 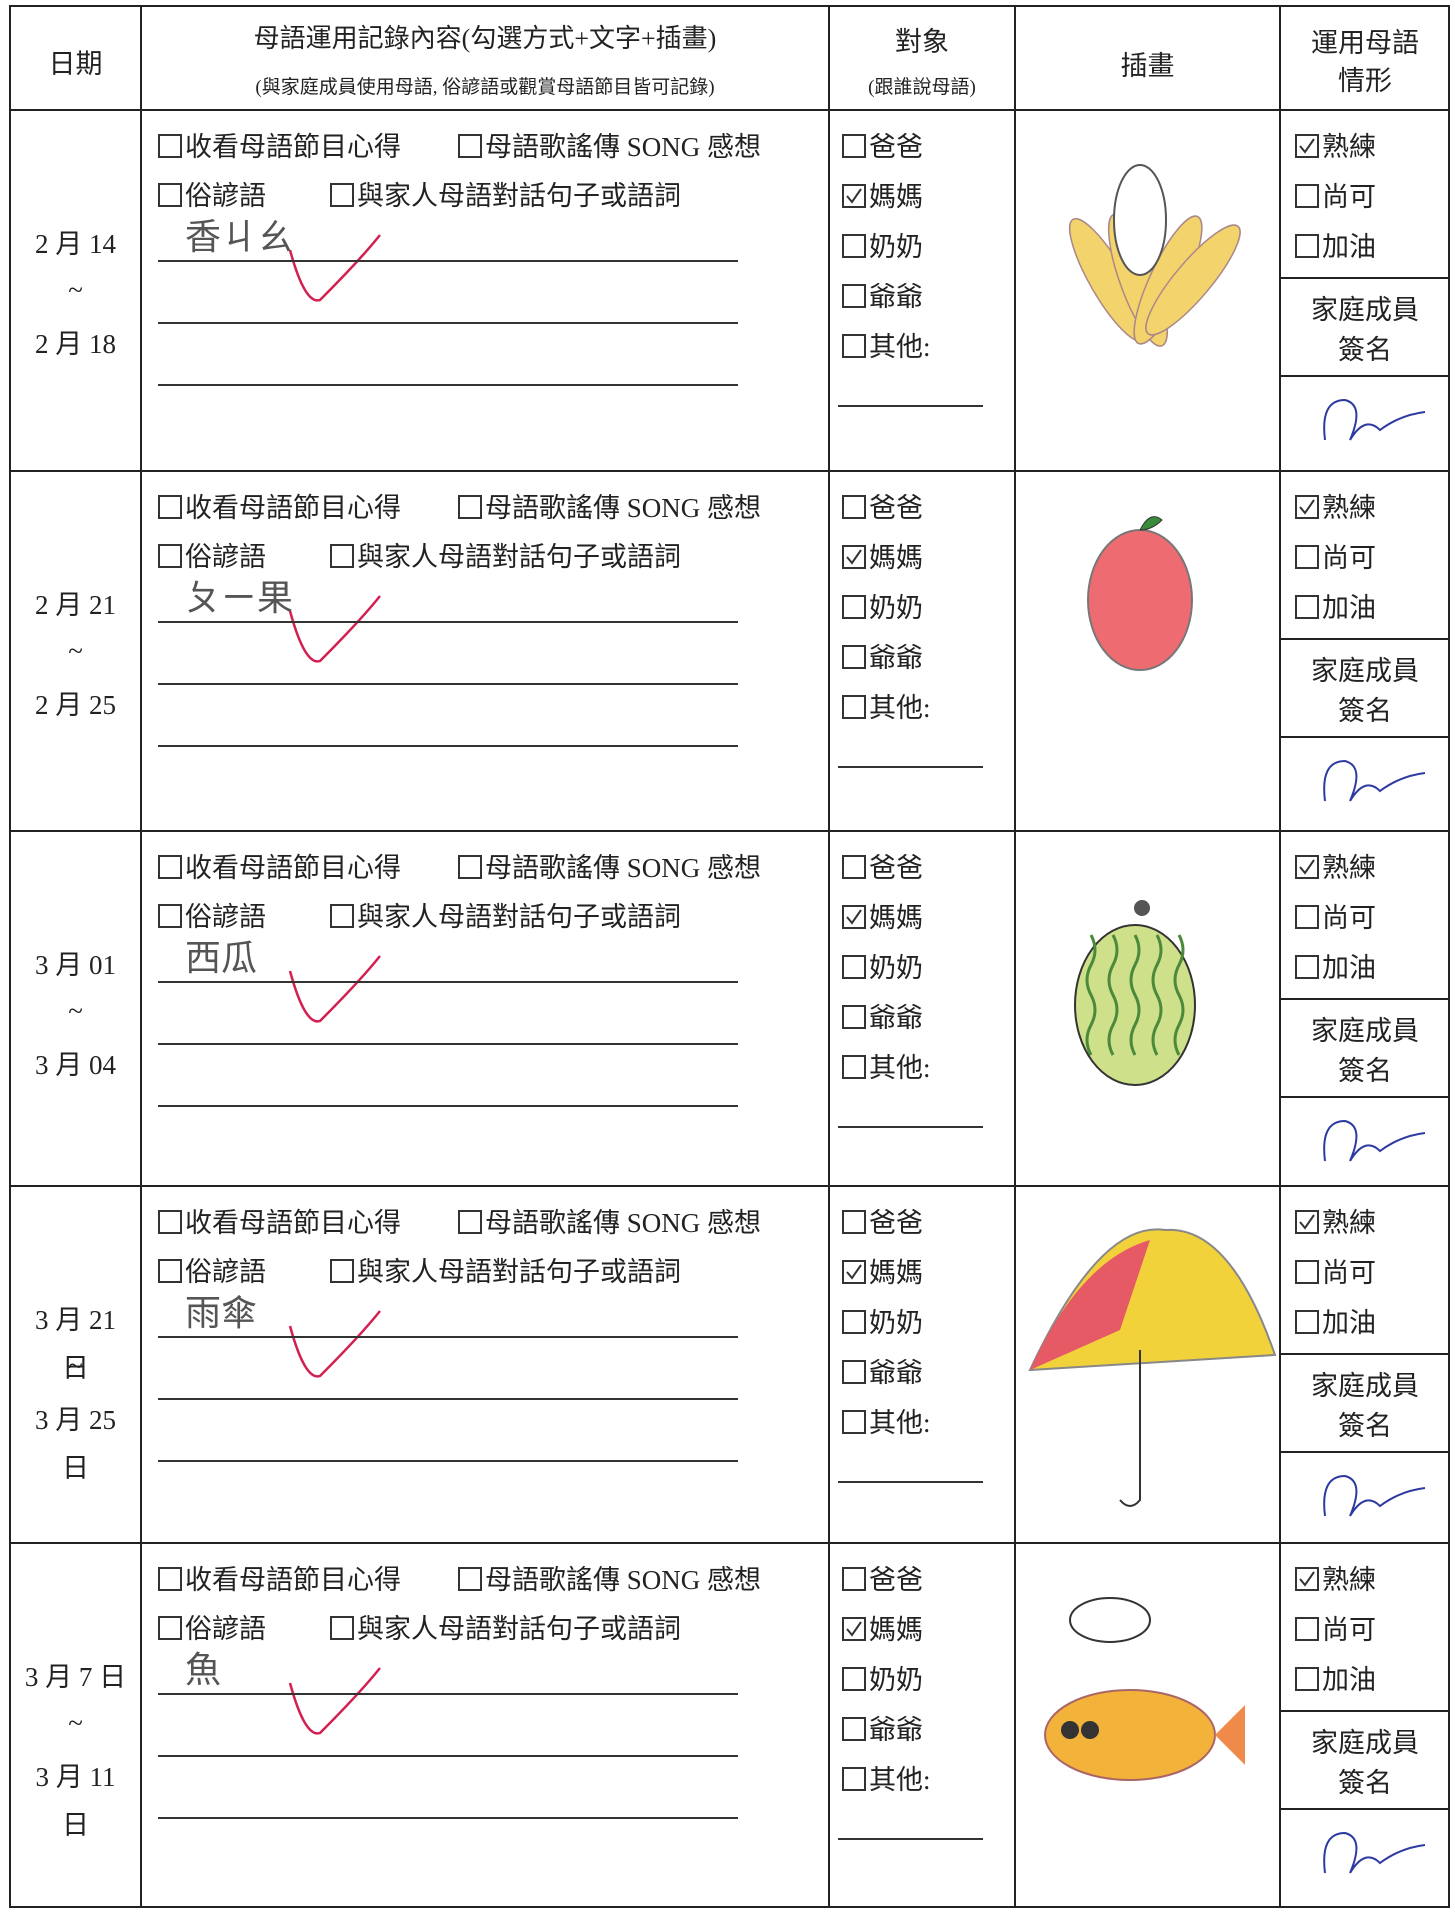 What do you see at coordinates (896, 1373) in the screenshot?
I see `option-label: 爺爺` at bounding box center [896, 1373].